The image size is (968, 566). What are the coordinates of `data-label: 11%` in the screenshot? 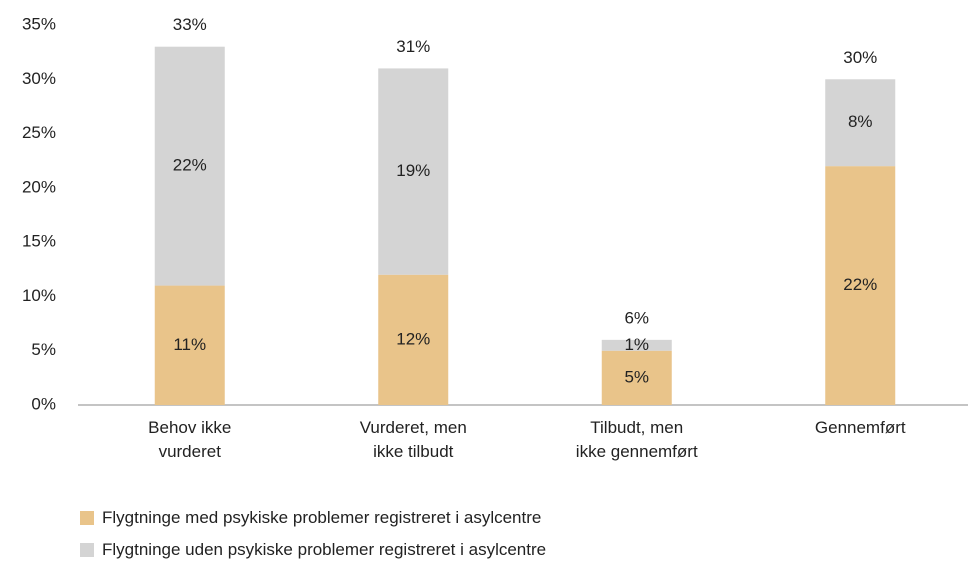 It's located at (189, 344).